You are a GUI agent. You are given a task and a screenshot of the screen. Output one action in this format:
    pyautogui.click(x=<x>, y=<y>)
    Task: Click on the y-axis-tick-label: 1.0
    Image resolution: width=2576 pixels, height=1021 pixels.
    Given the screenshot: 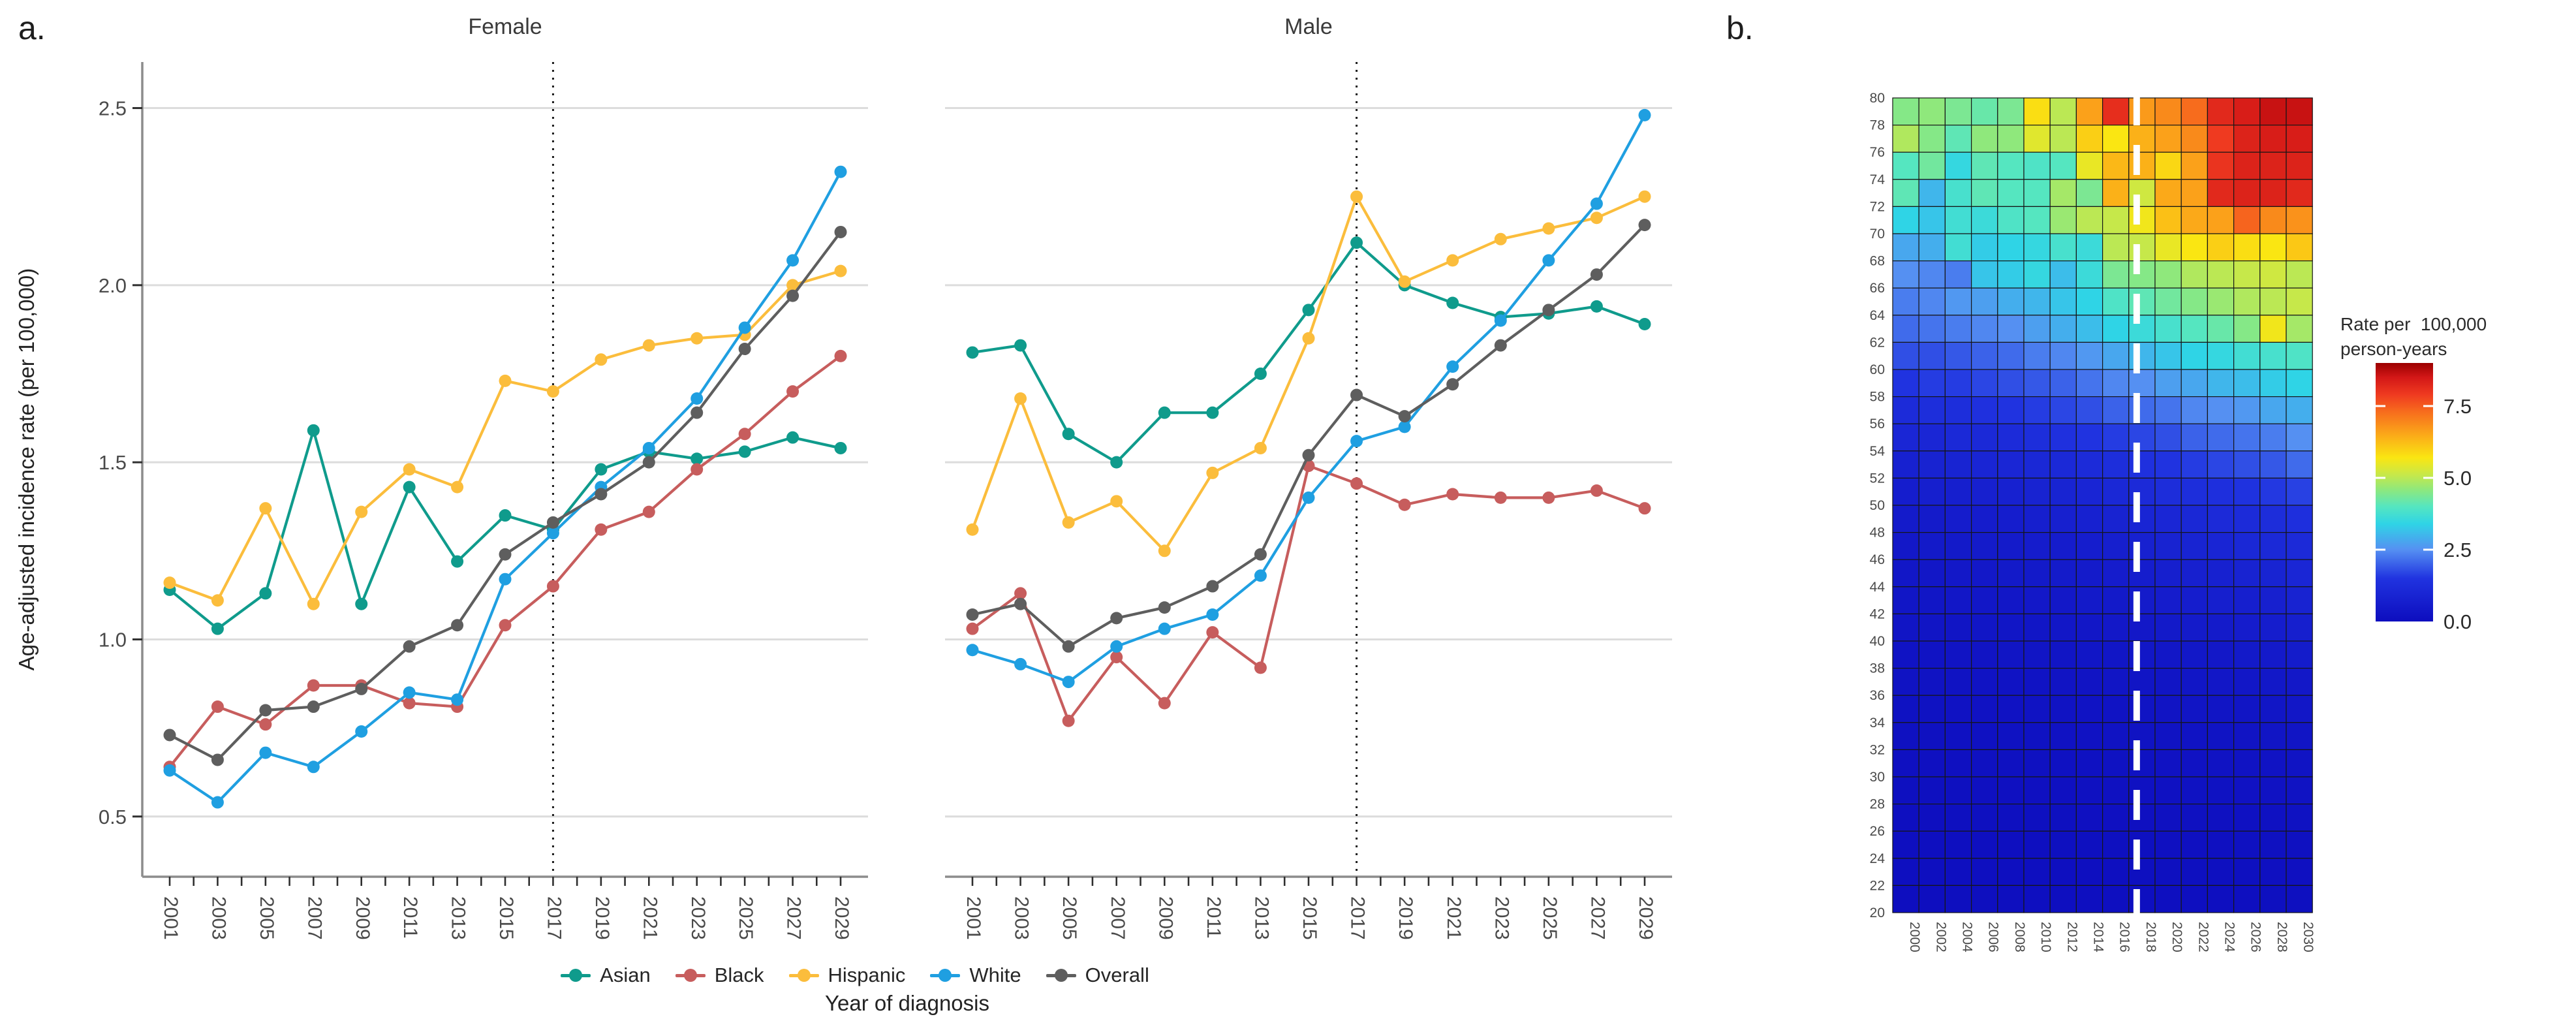 What is the action you would take?
    pyautogui.click(x=113, y=639)
    